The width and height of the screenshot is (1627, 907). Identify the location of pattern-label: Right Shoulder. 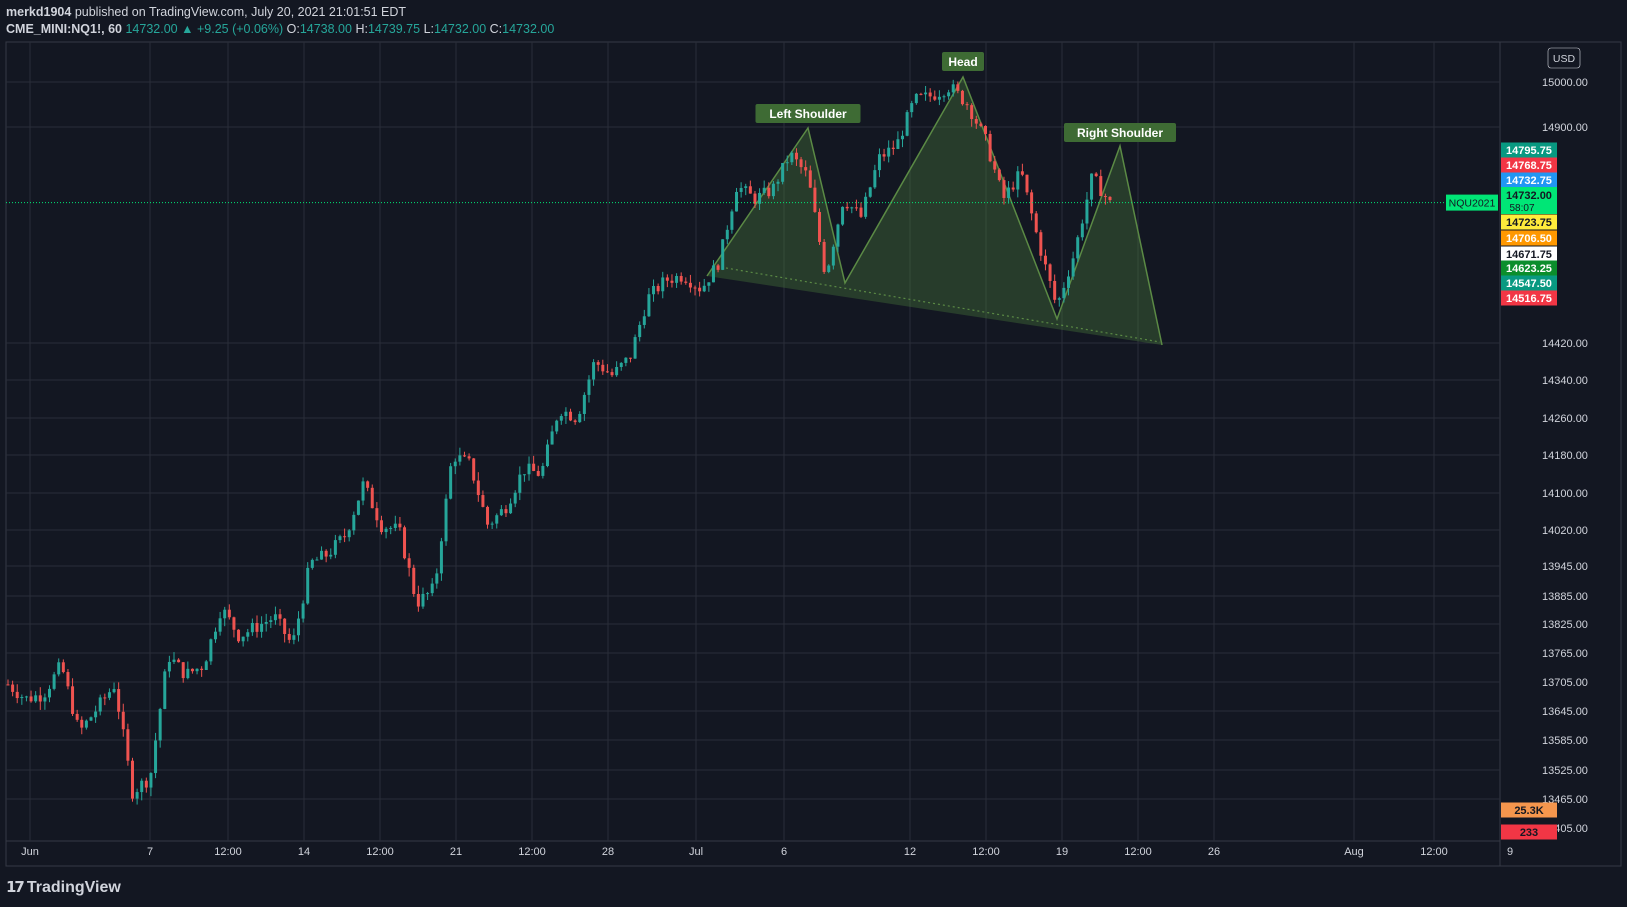
(1120, 133).